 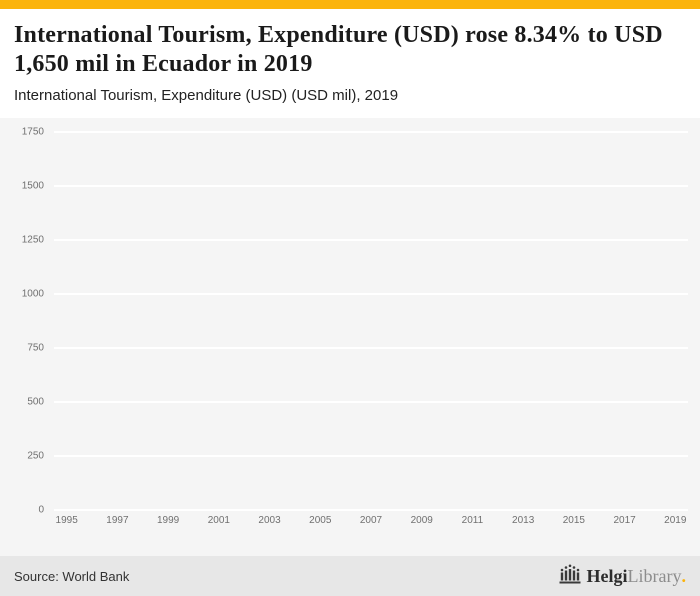 What do you see at coordinates (168, 520) in the screenshot?
I see `x-axis-label-1999: 1999` at bounding box center [168, 520].